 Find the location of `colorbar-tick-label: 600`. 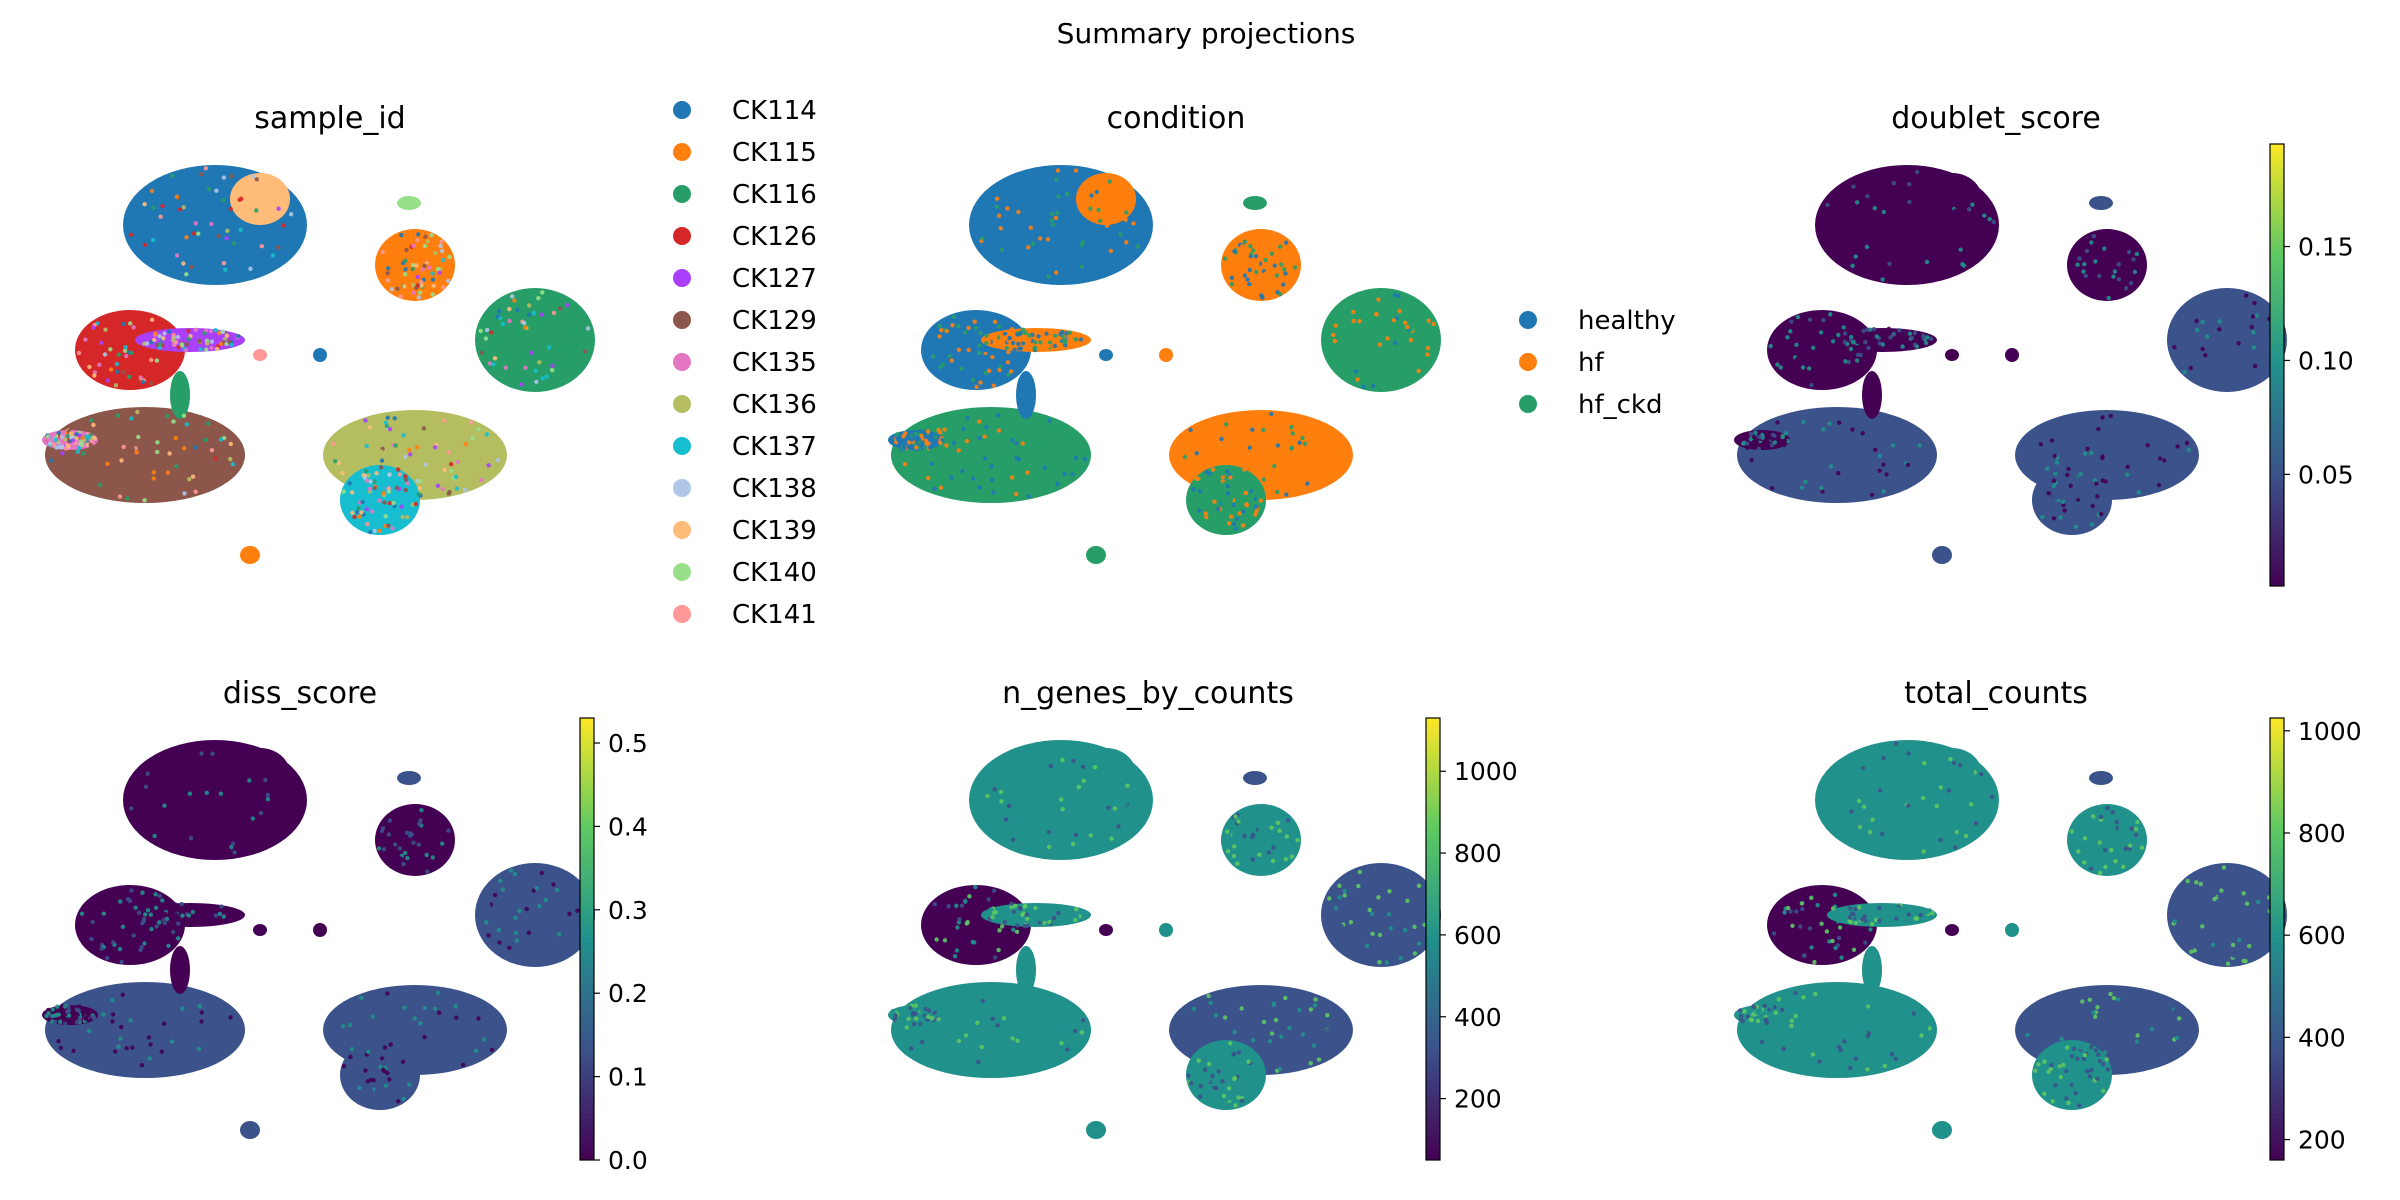

colorbar-tick-label: 600 is located at coordinates (2322, 935).